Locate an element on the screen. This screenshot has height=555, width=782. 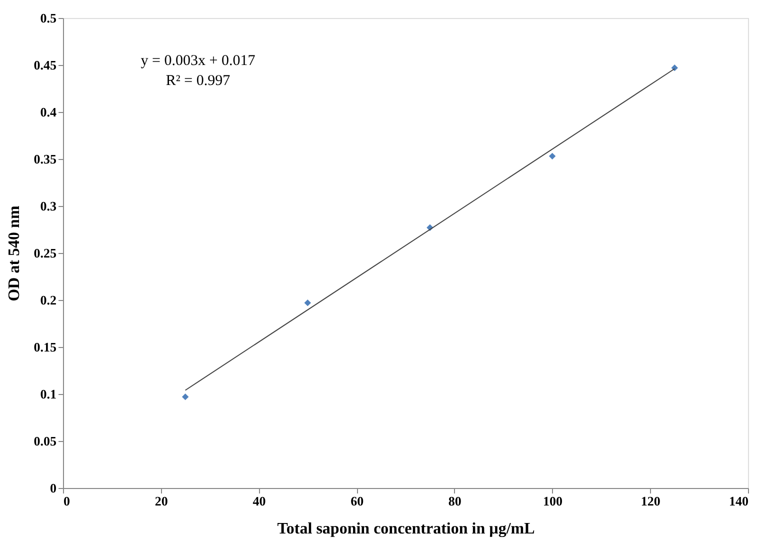
x-tick-label: 140 is located at coordinates (738, 501).